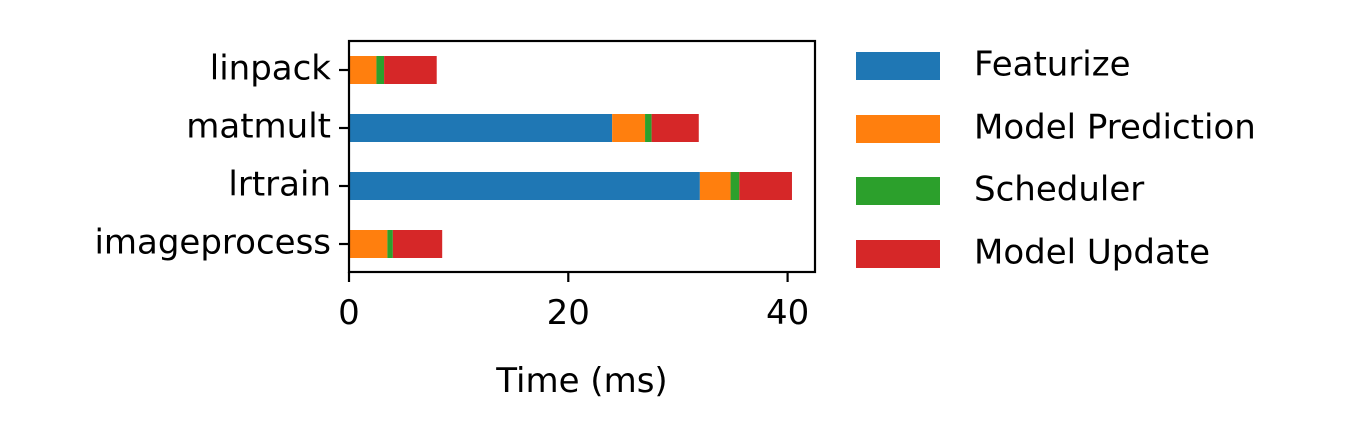 Image resolution: width=1363 pixels, height=436 pixels. What do you see at coordinates (390, 244) in the screenshot?
I see `bar-imageprocess-scheduler` at bounding box center [390, 244].